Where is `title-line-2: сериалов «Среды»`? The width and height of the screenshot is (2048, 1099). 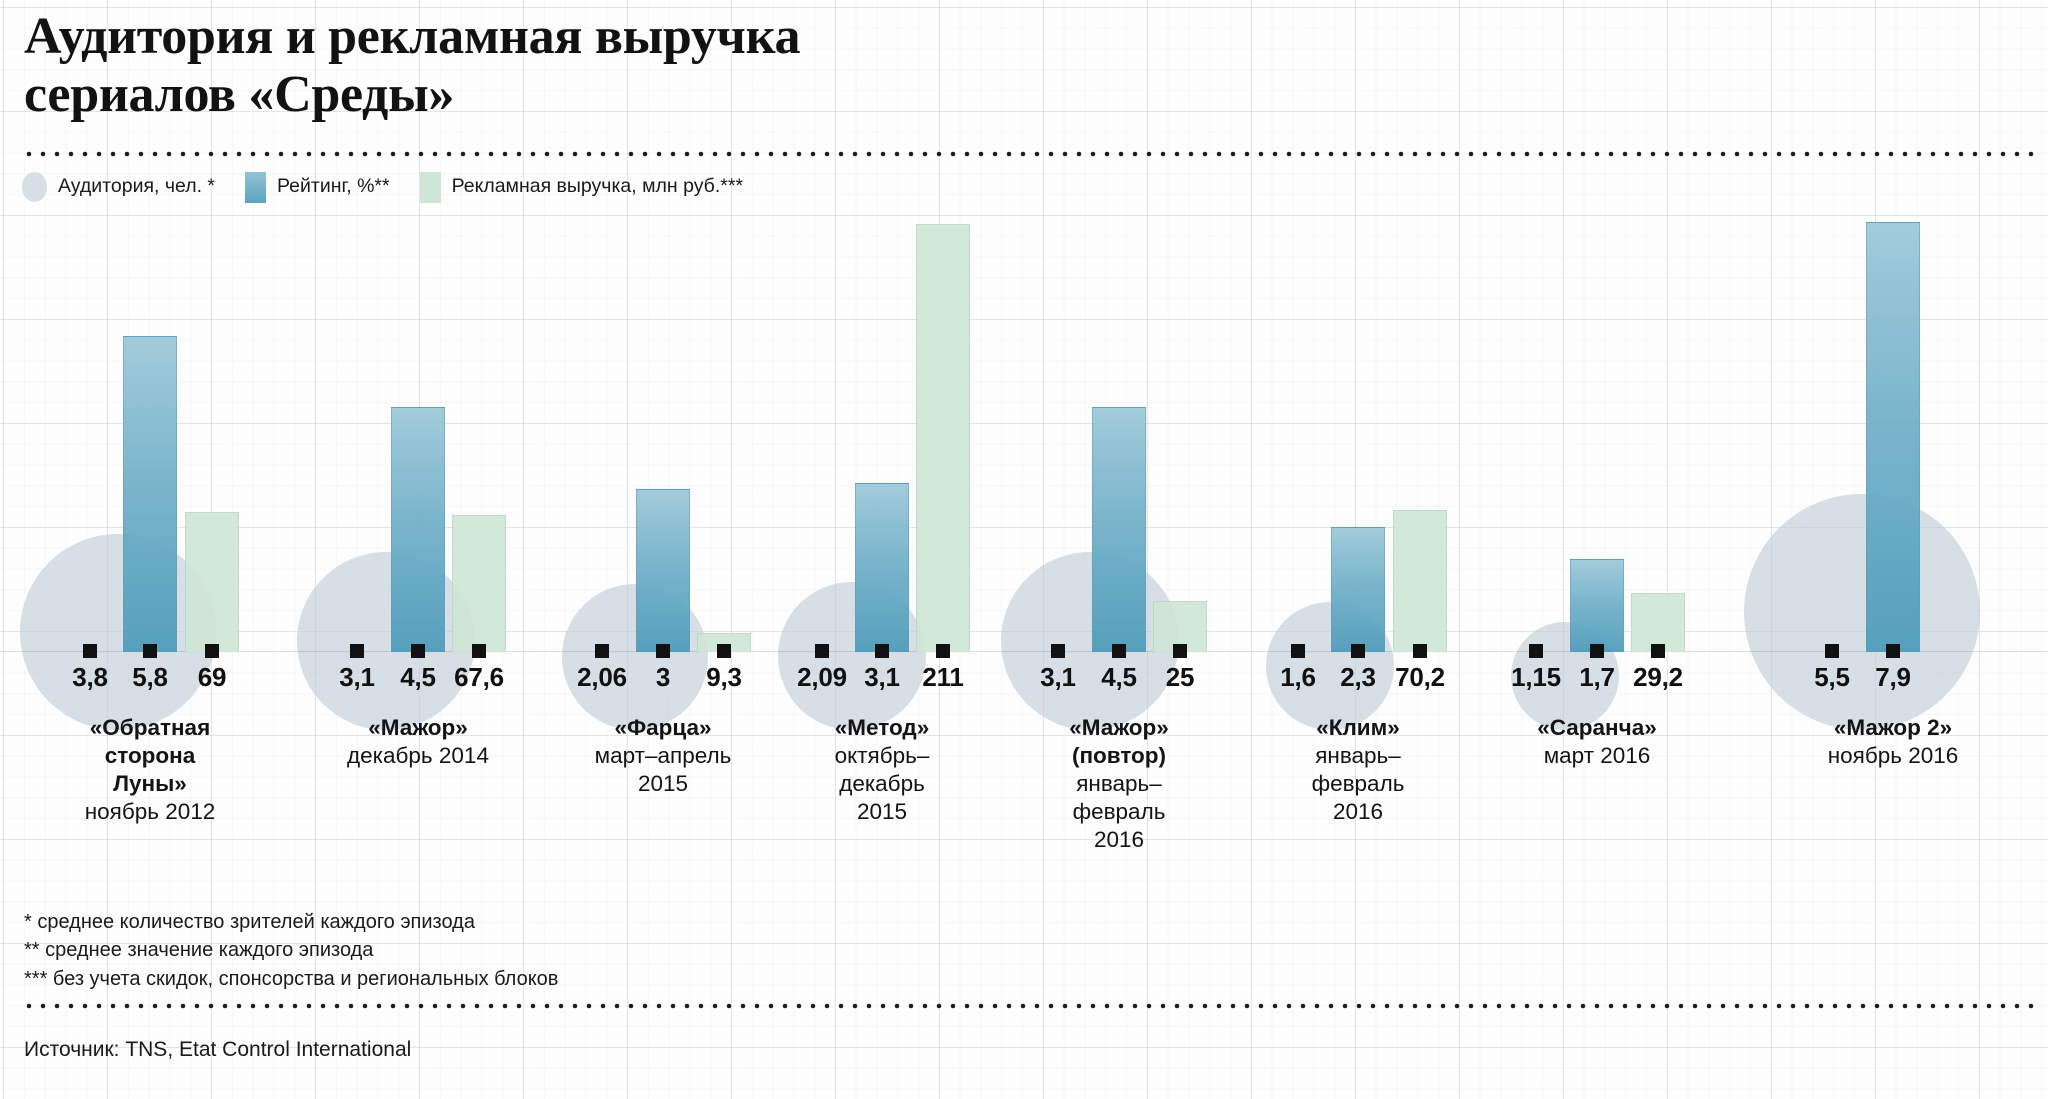 title-line-2: сериалов «Среды» is located at coordinates (239, 95).